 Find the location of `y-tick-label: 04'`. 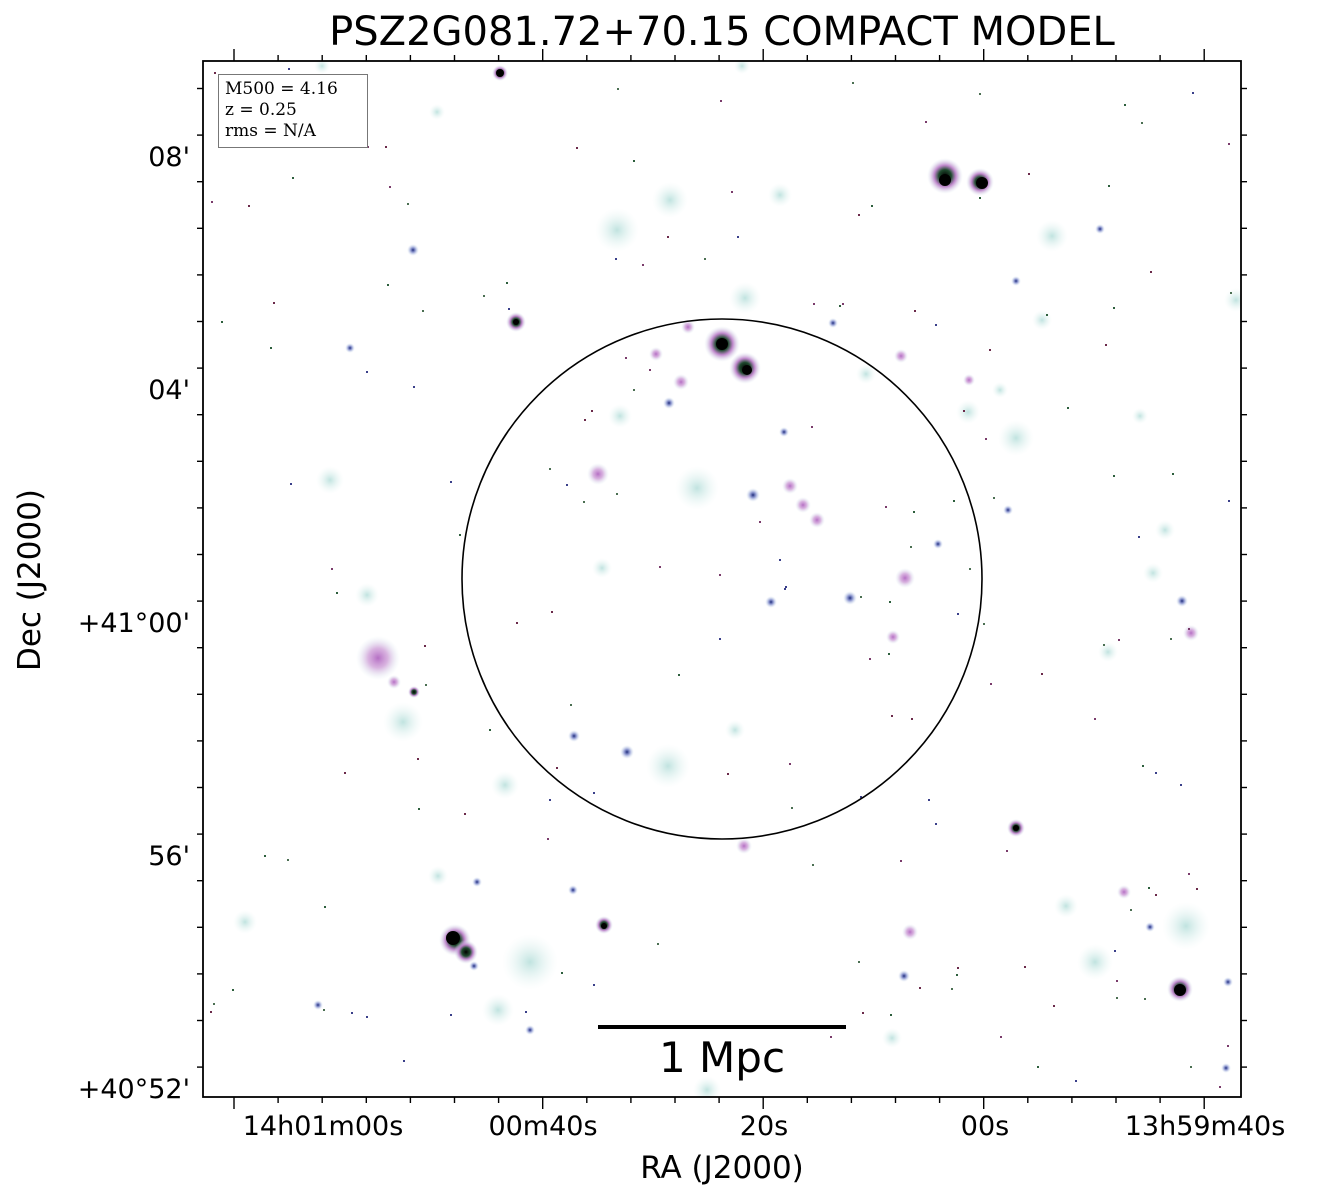

y-tick-label: 04' is located at coordinates (169, 390).